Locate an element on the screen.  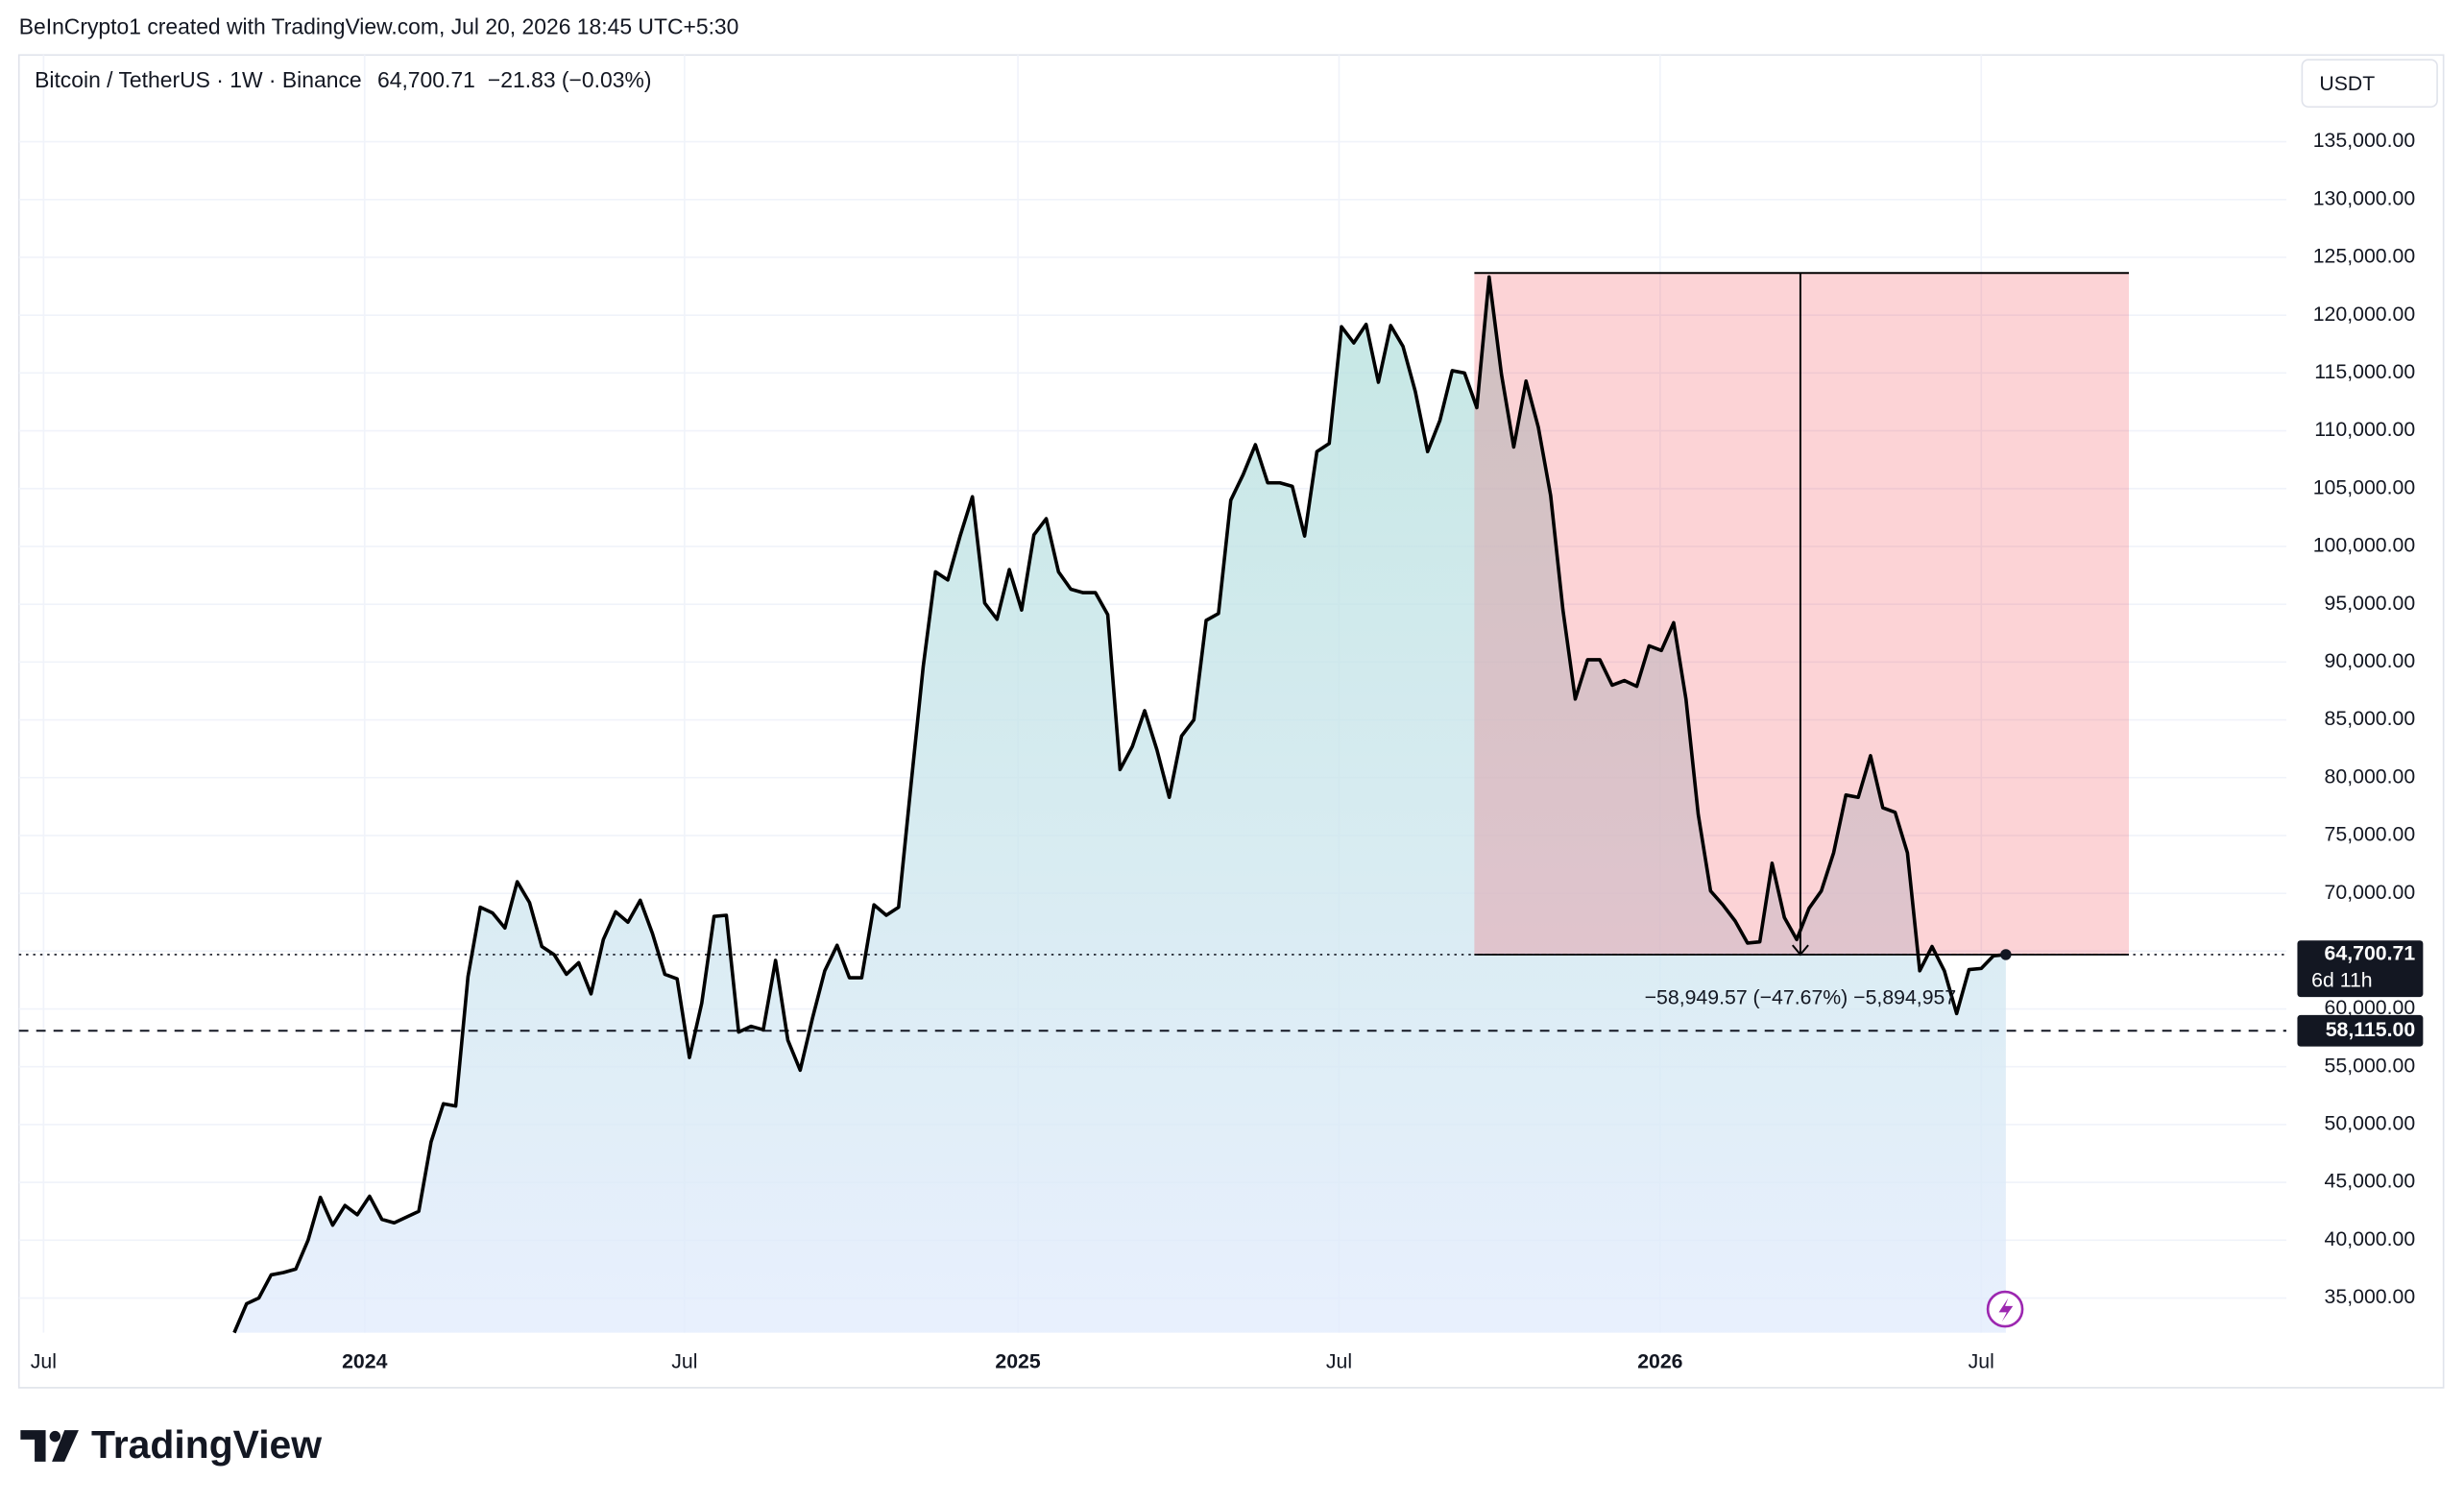
price-label: 64,700.71 is located at coordinates (2370, 953).